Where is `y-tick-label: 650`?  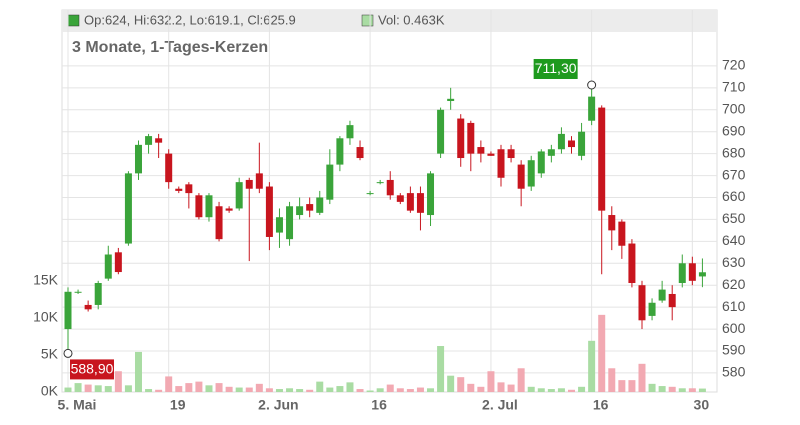 y-tick-label: 650 is located at coordinates (734, 218).